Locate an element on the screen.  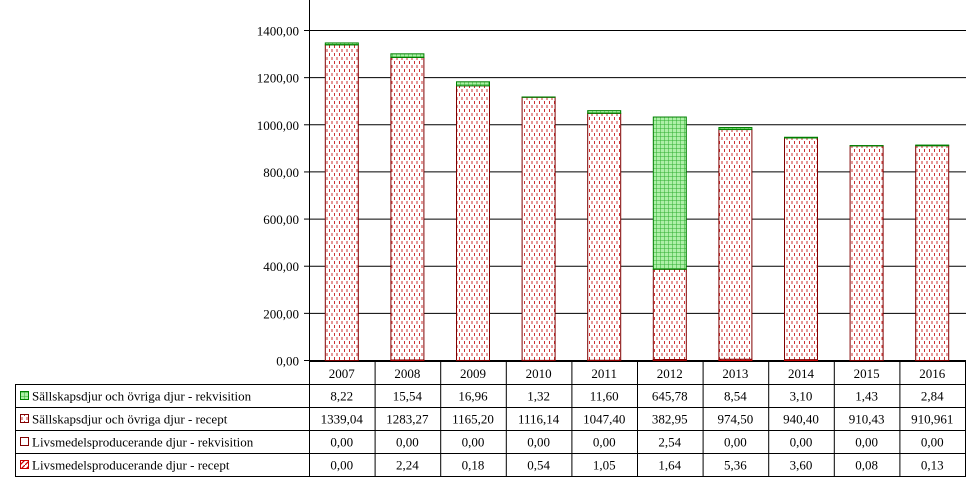
data-label: 2,54 is located at coordinates (669, 442).